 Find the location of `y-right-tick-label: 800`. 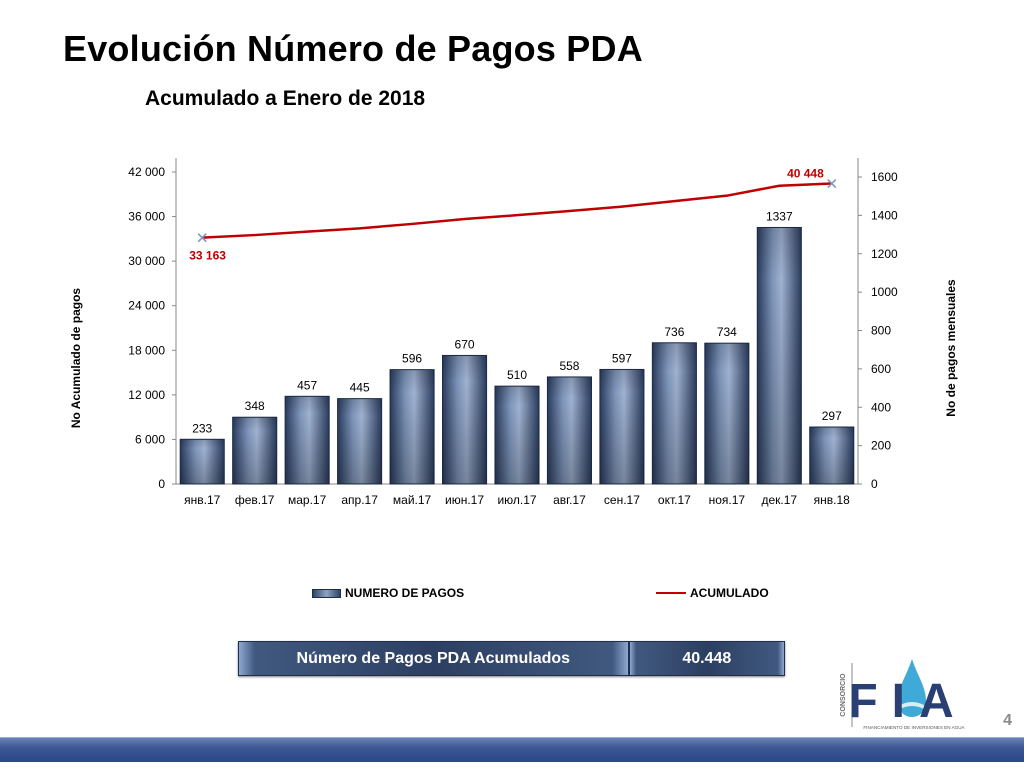

y-right-tick-label: 800 is located at coordinates (881, 331).